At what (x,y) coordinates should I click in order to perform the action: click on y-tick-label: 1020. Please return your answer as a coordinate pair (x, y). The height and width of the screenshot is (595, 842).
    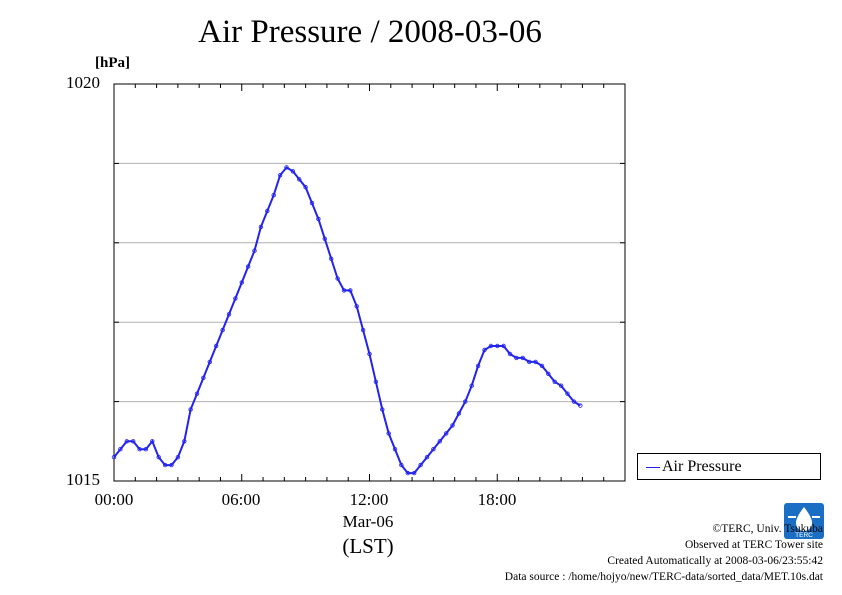
    Looking at the image, I should click on (83, 82).